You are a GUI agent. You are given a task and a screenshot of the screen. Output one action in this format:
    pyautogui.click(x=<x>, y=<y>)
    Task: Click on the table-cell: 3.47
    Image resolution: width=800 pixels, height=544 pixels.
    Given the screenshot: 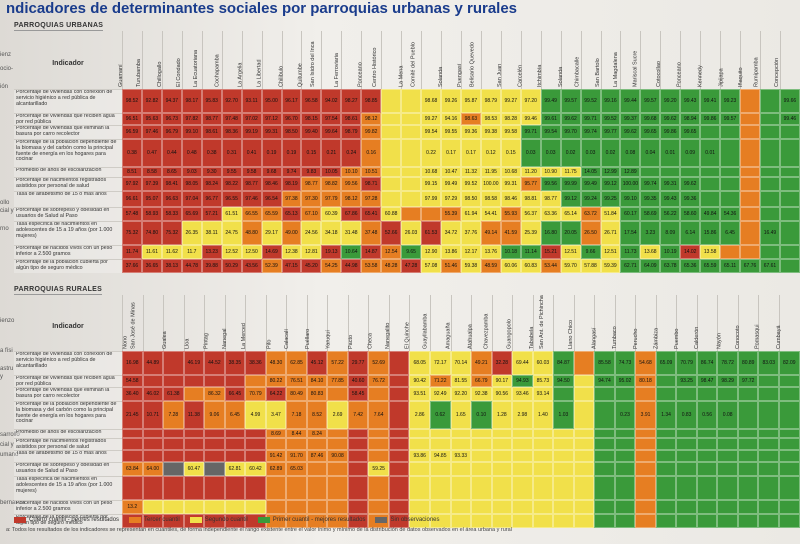 What is the action you would take?
    pyautogui.click(x=276, y=415)
    